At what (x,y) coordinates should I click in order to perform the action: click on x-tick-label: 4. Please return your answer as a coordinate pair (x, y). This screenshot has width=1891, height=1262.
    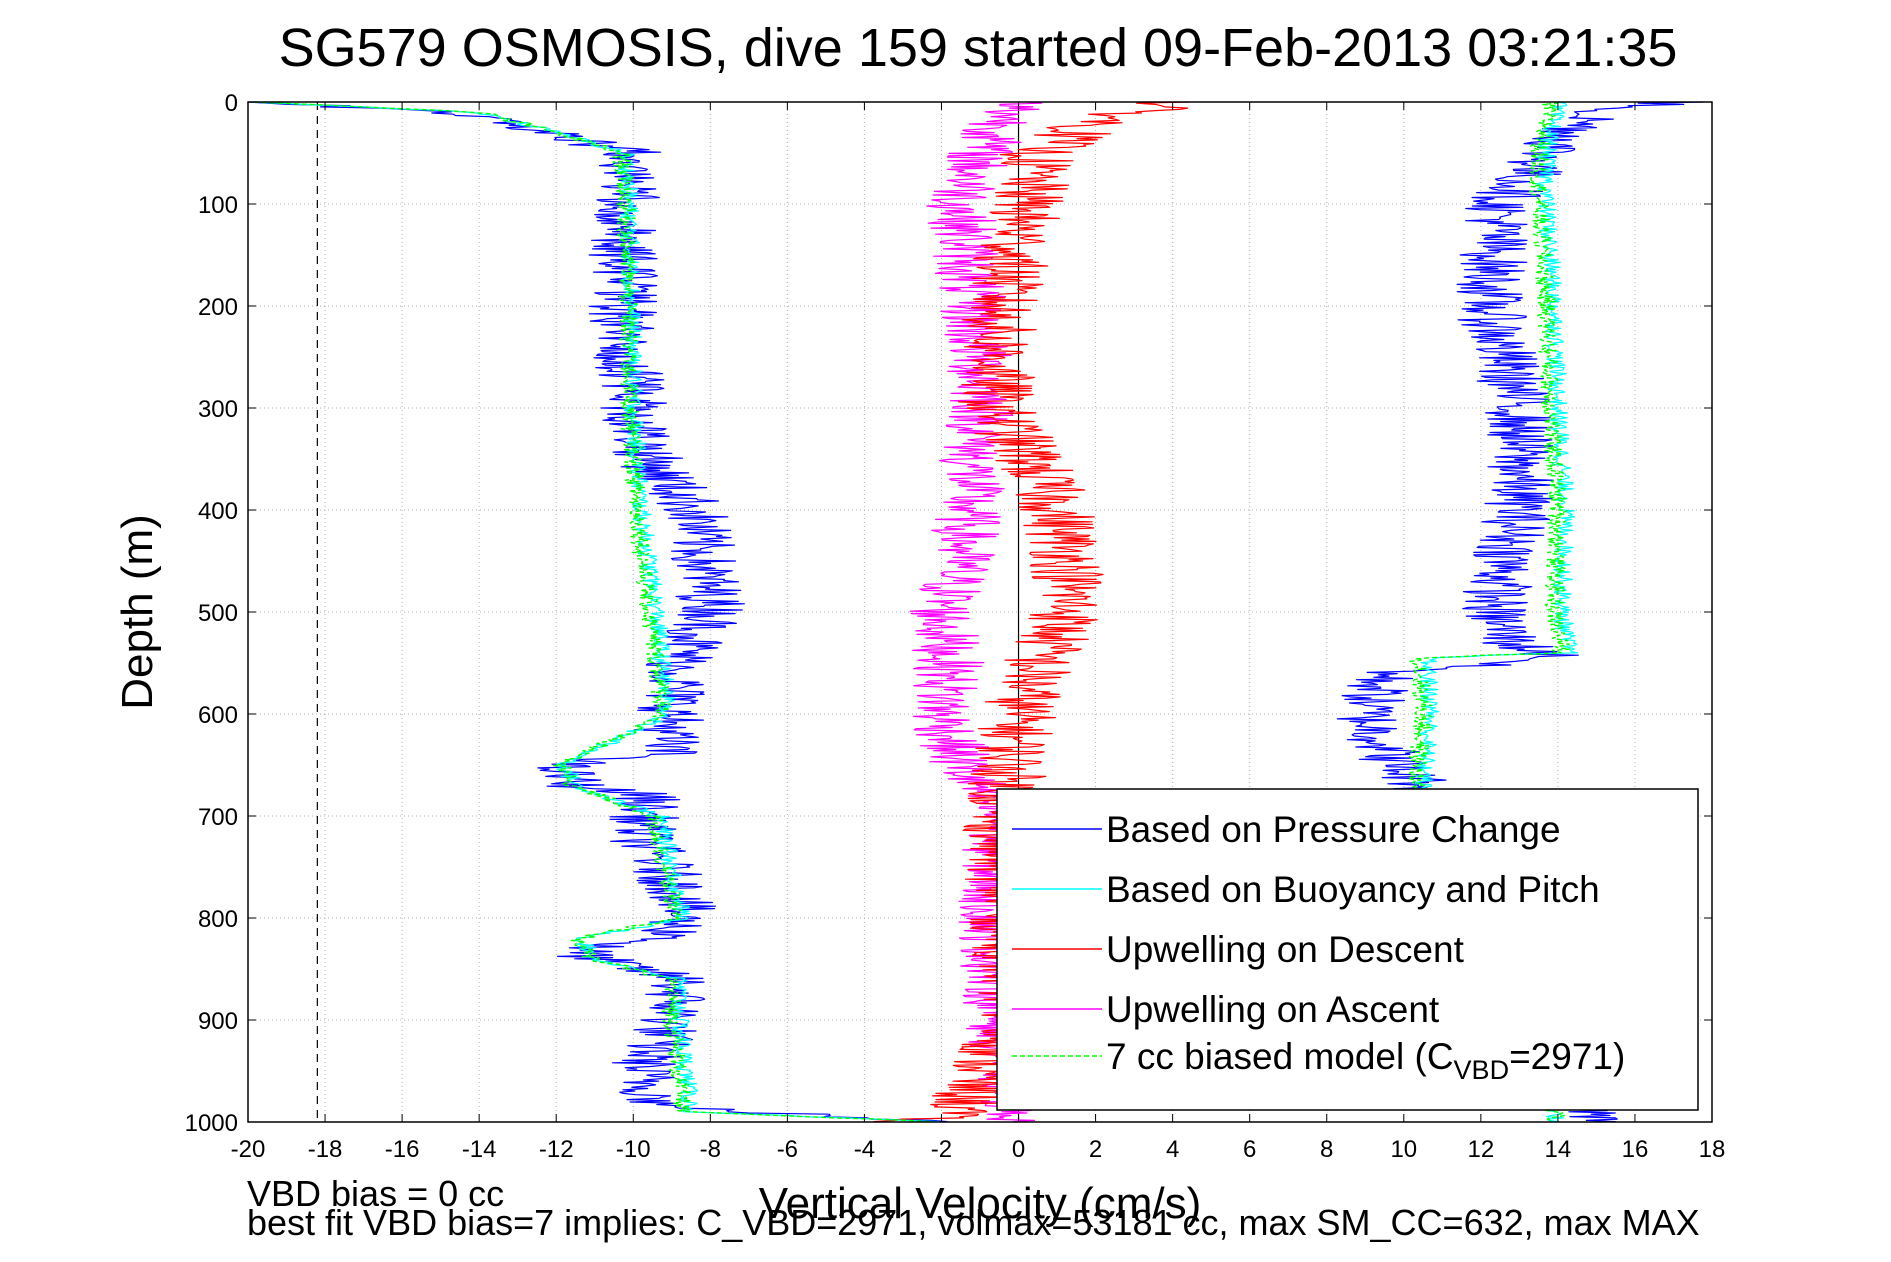
    Looking at the image, I should click on (1172, 1149).